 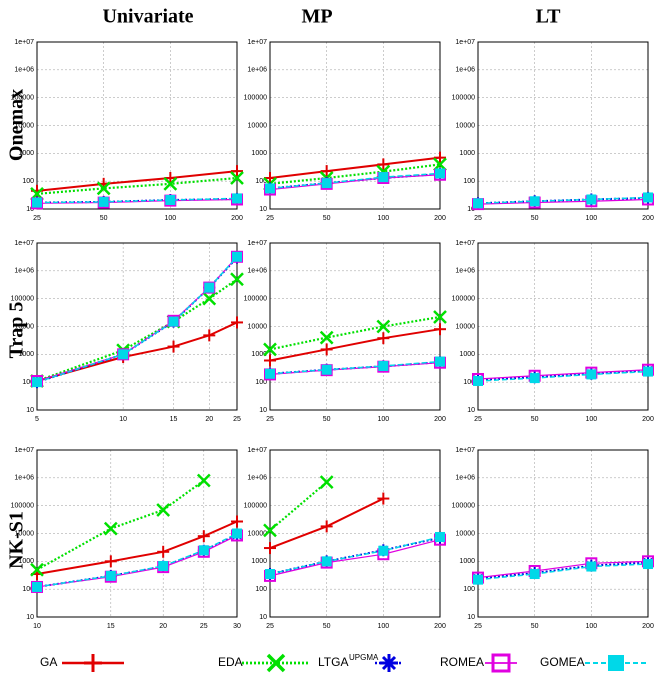 What do you see at coordinates (209, 419) in the screenshot?
I see `x-tick-label: 20` at bounding box center [209, 419].